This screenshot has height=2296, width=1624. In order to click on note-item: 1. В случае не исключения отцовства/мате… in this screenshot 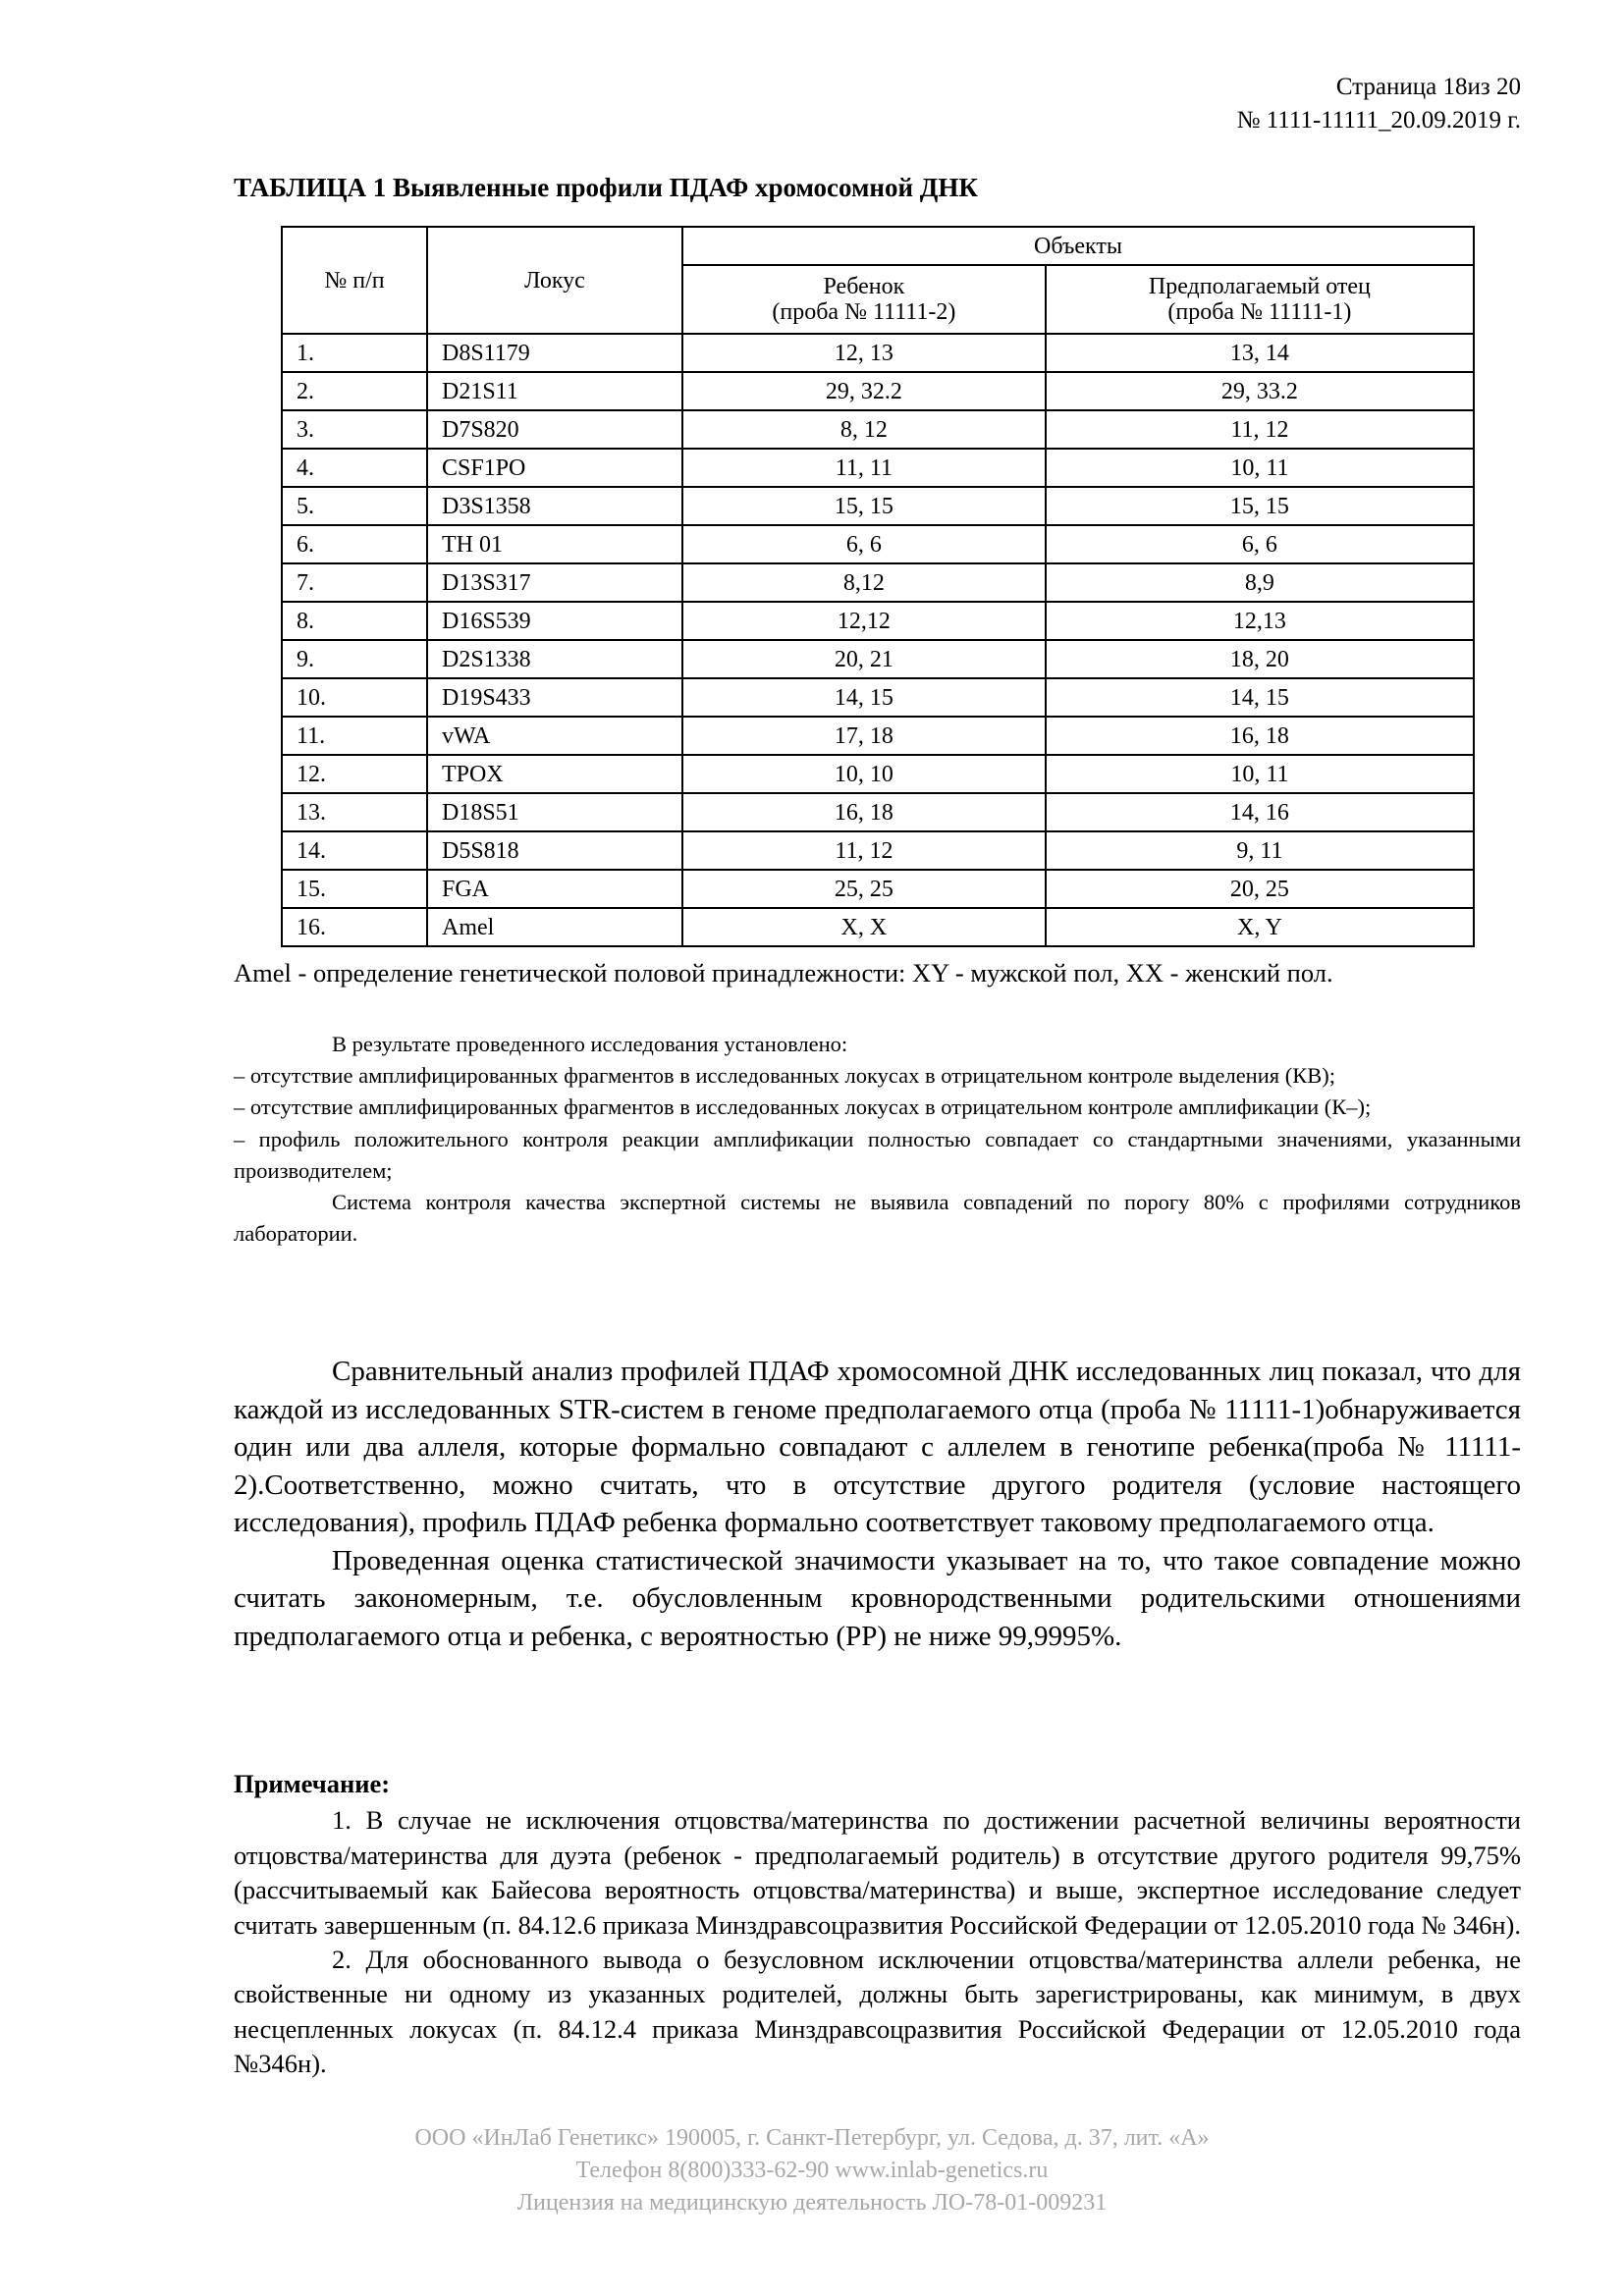, I will do `click(877, 1873)`.